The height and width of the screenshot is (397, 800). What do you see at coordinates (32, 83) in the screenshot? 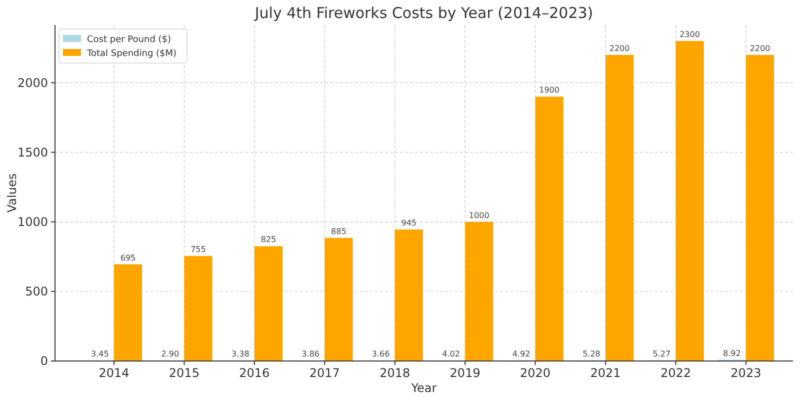
I see `y-tick-label: 2000` at bounding box center [32, 83].